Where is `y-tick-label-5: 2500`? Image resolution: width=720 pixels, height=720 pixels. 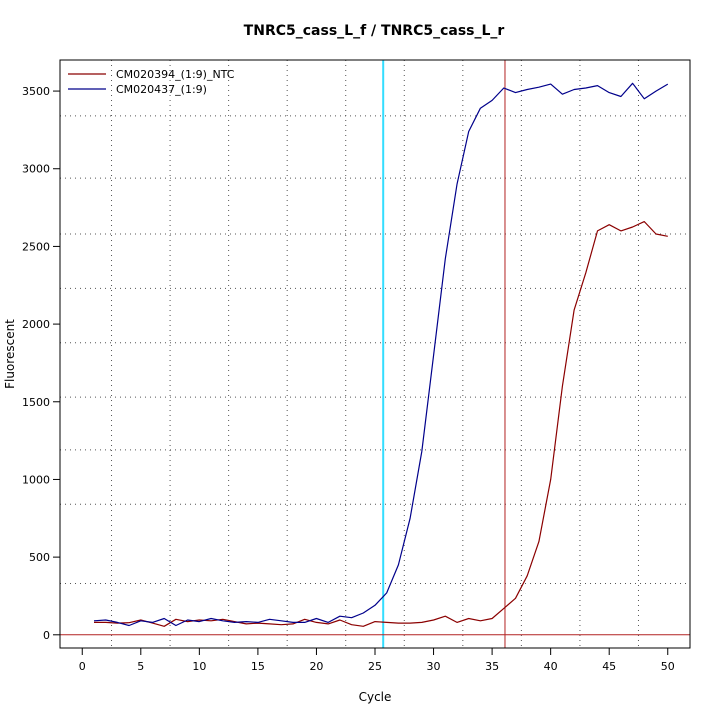
y-tick-label-5: 2500 is located at coordinates (36, 246).